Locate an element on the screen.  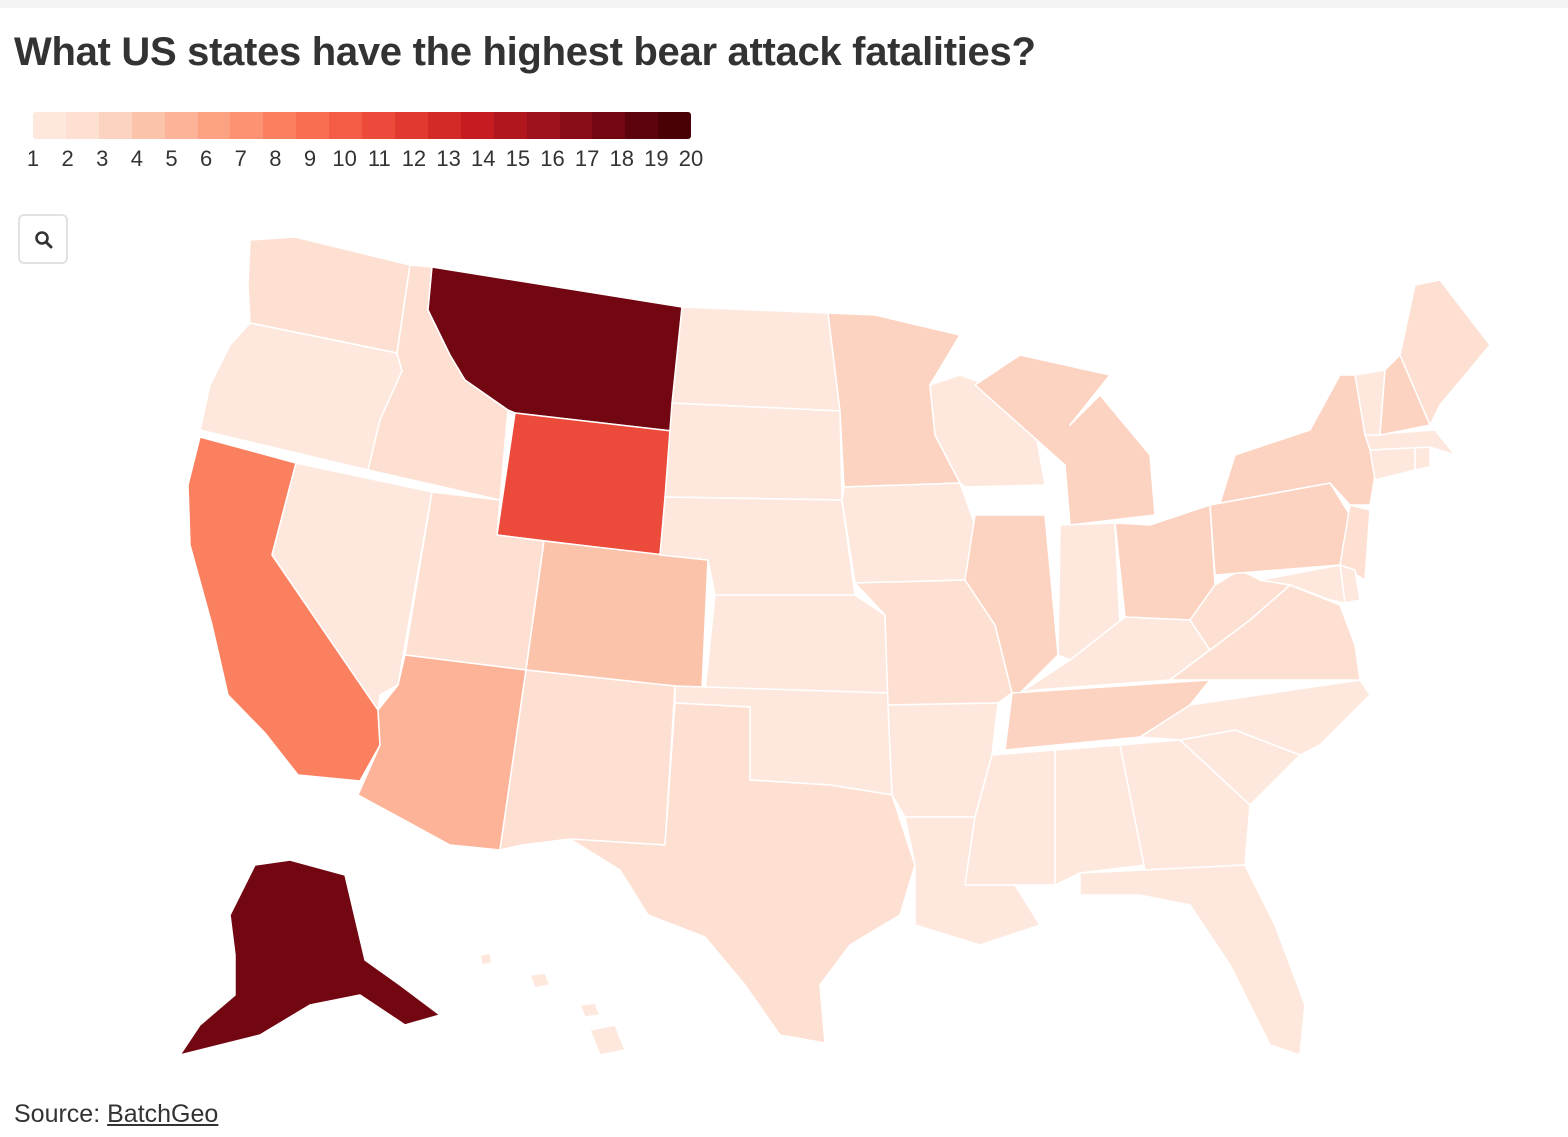
legend-label: 8 is located at coordinates (275, 158).